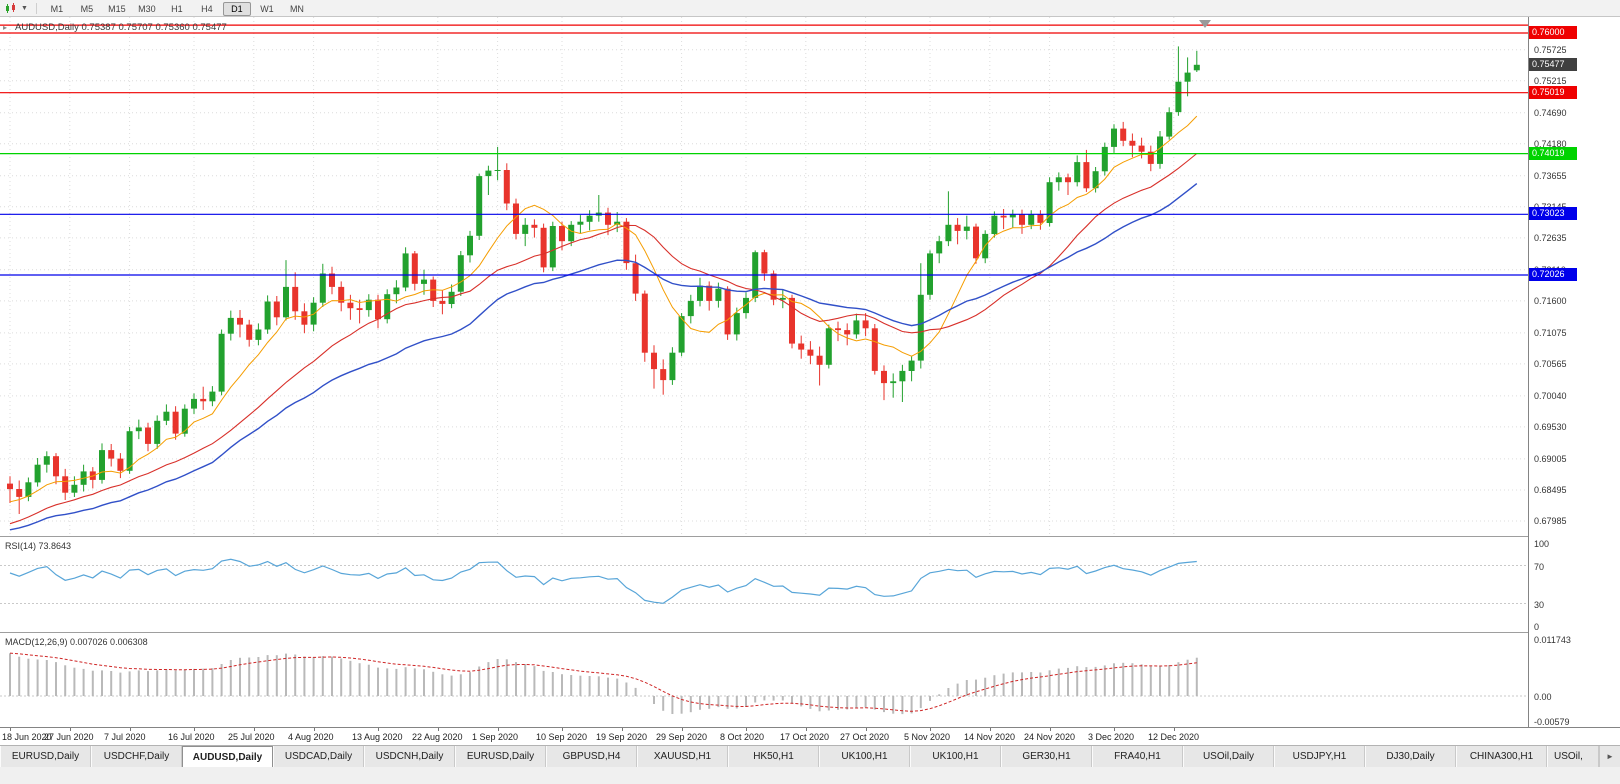 The image size is (1620, 784). I want to click on price-axis-label: 0.71075, so click(1550, 333).